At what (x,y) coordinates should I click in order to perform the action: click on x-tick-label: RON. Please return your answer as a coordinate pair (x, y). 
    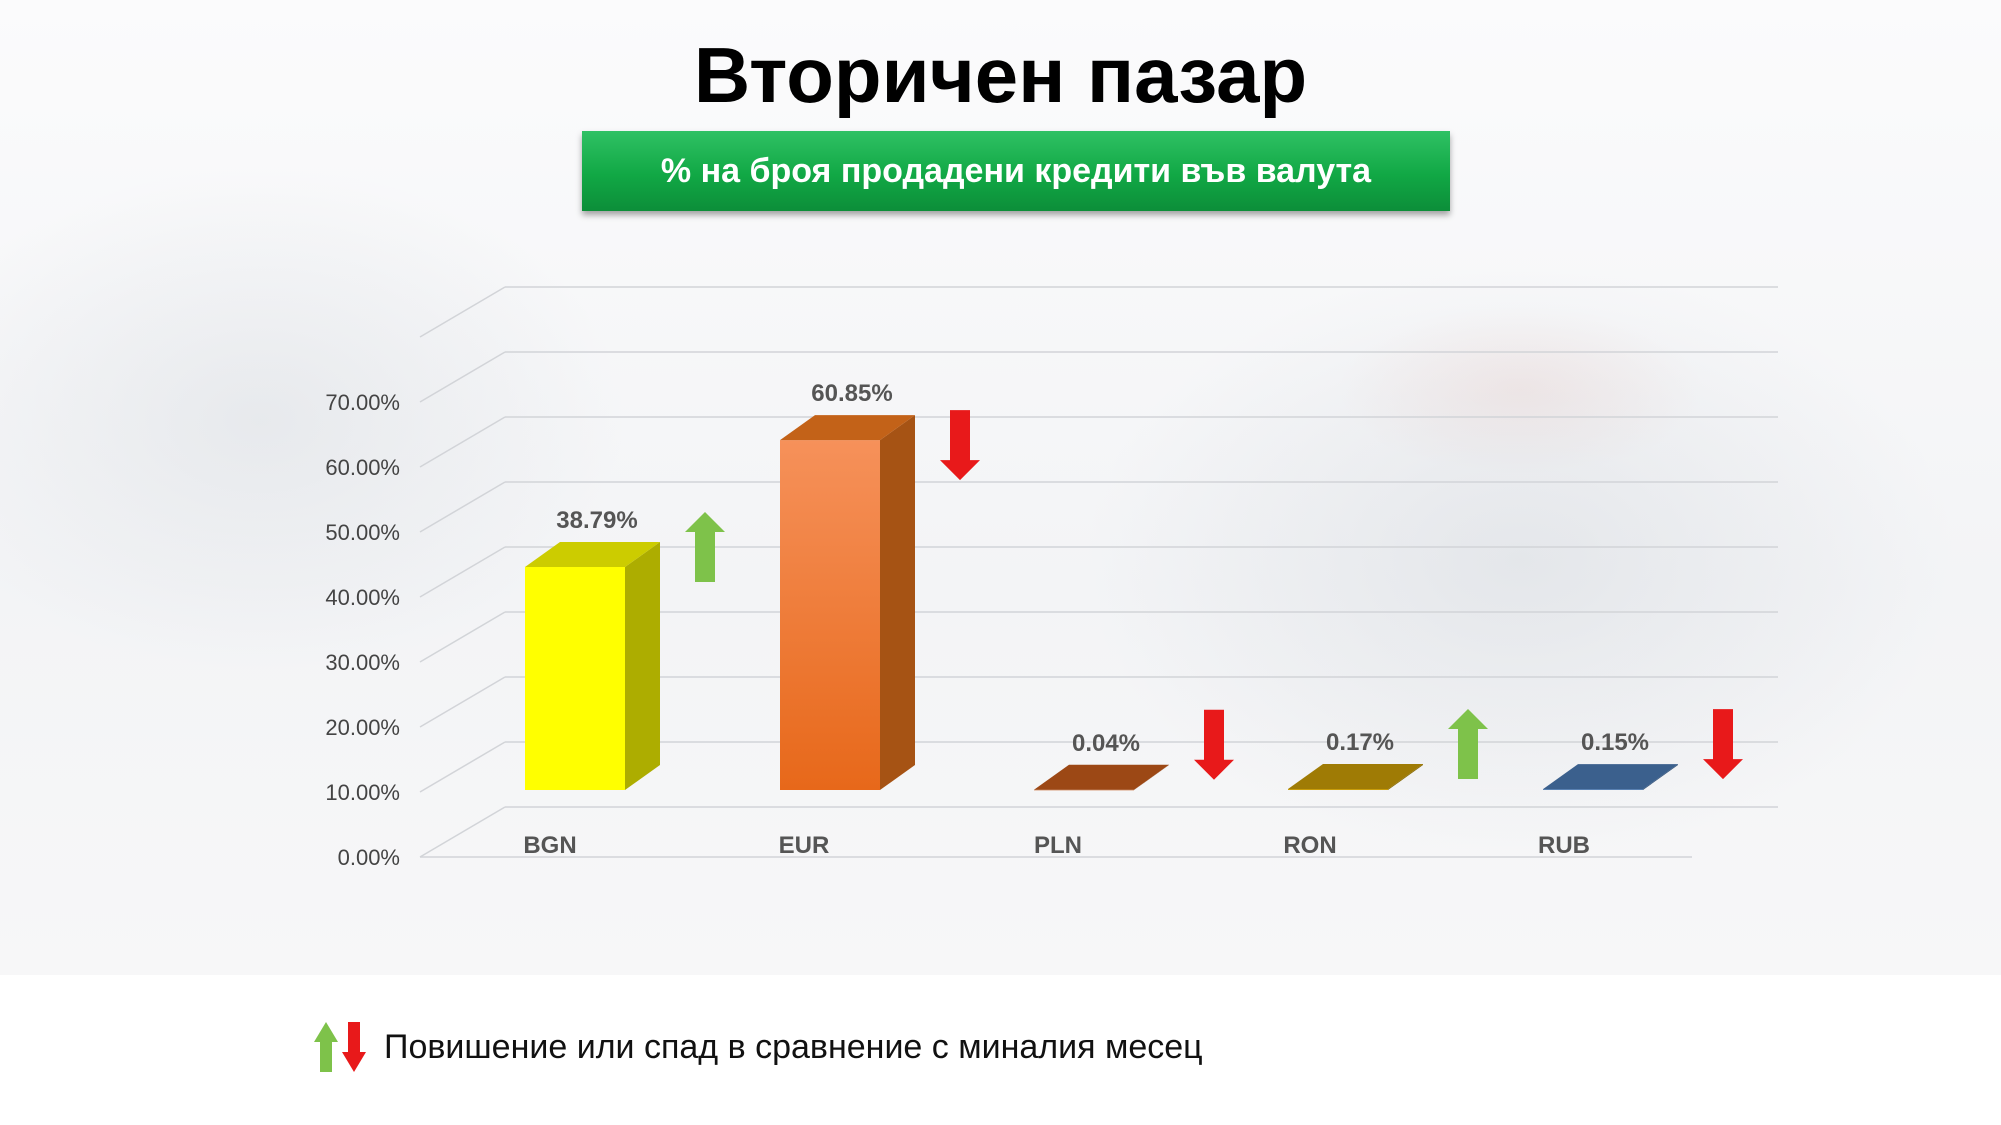
    Looking at the image, I should click on (1309, 845).